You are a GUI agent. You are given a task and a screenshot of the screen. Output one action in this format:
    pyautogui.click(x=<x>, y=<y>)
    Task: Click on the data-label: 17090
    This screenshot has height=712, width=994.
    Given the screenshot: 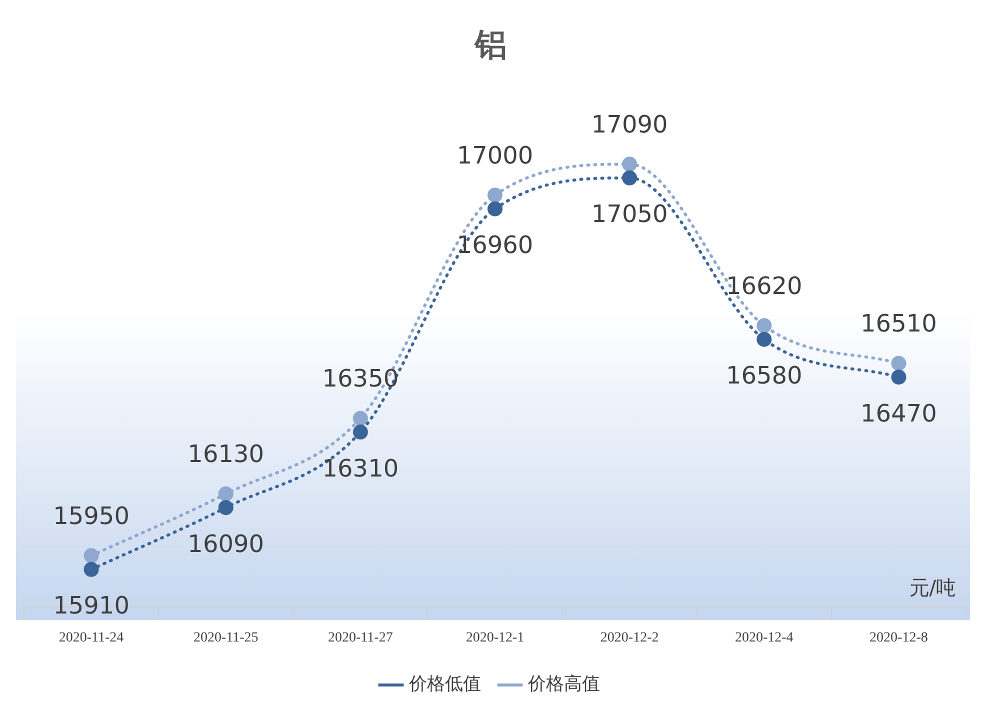 What is the action you would take?
    pyautogui.click(x=629, y=124)
    